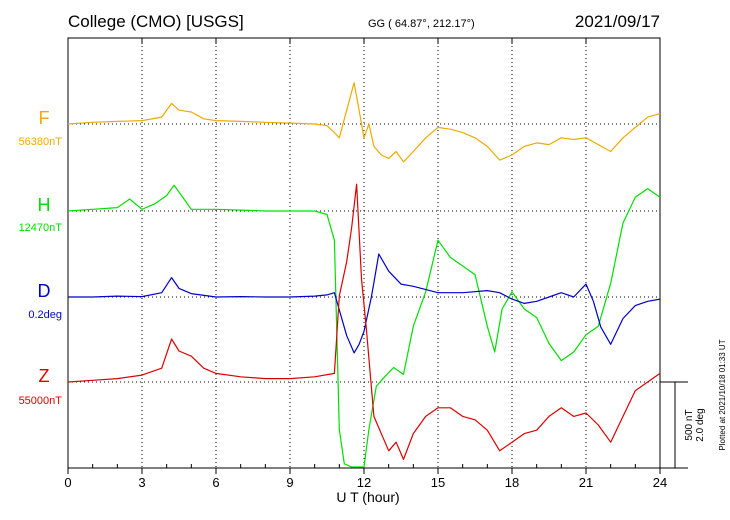 The width and height of the screenshot is (730, 520). Describe the element at coordinates (660, 482) in the screenshot. I see `x-tick-label: 24` at that location.